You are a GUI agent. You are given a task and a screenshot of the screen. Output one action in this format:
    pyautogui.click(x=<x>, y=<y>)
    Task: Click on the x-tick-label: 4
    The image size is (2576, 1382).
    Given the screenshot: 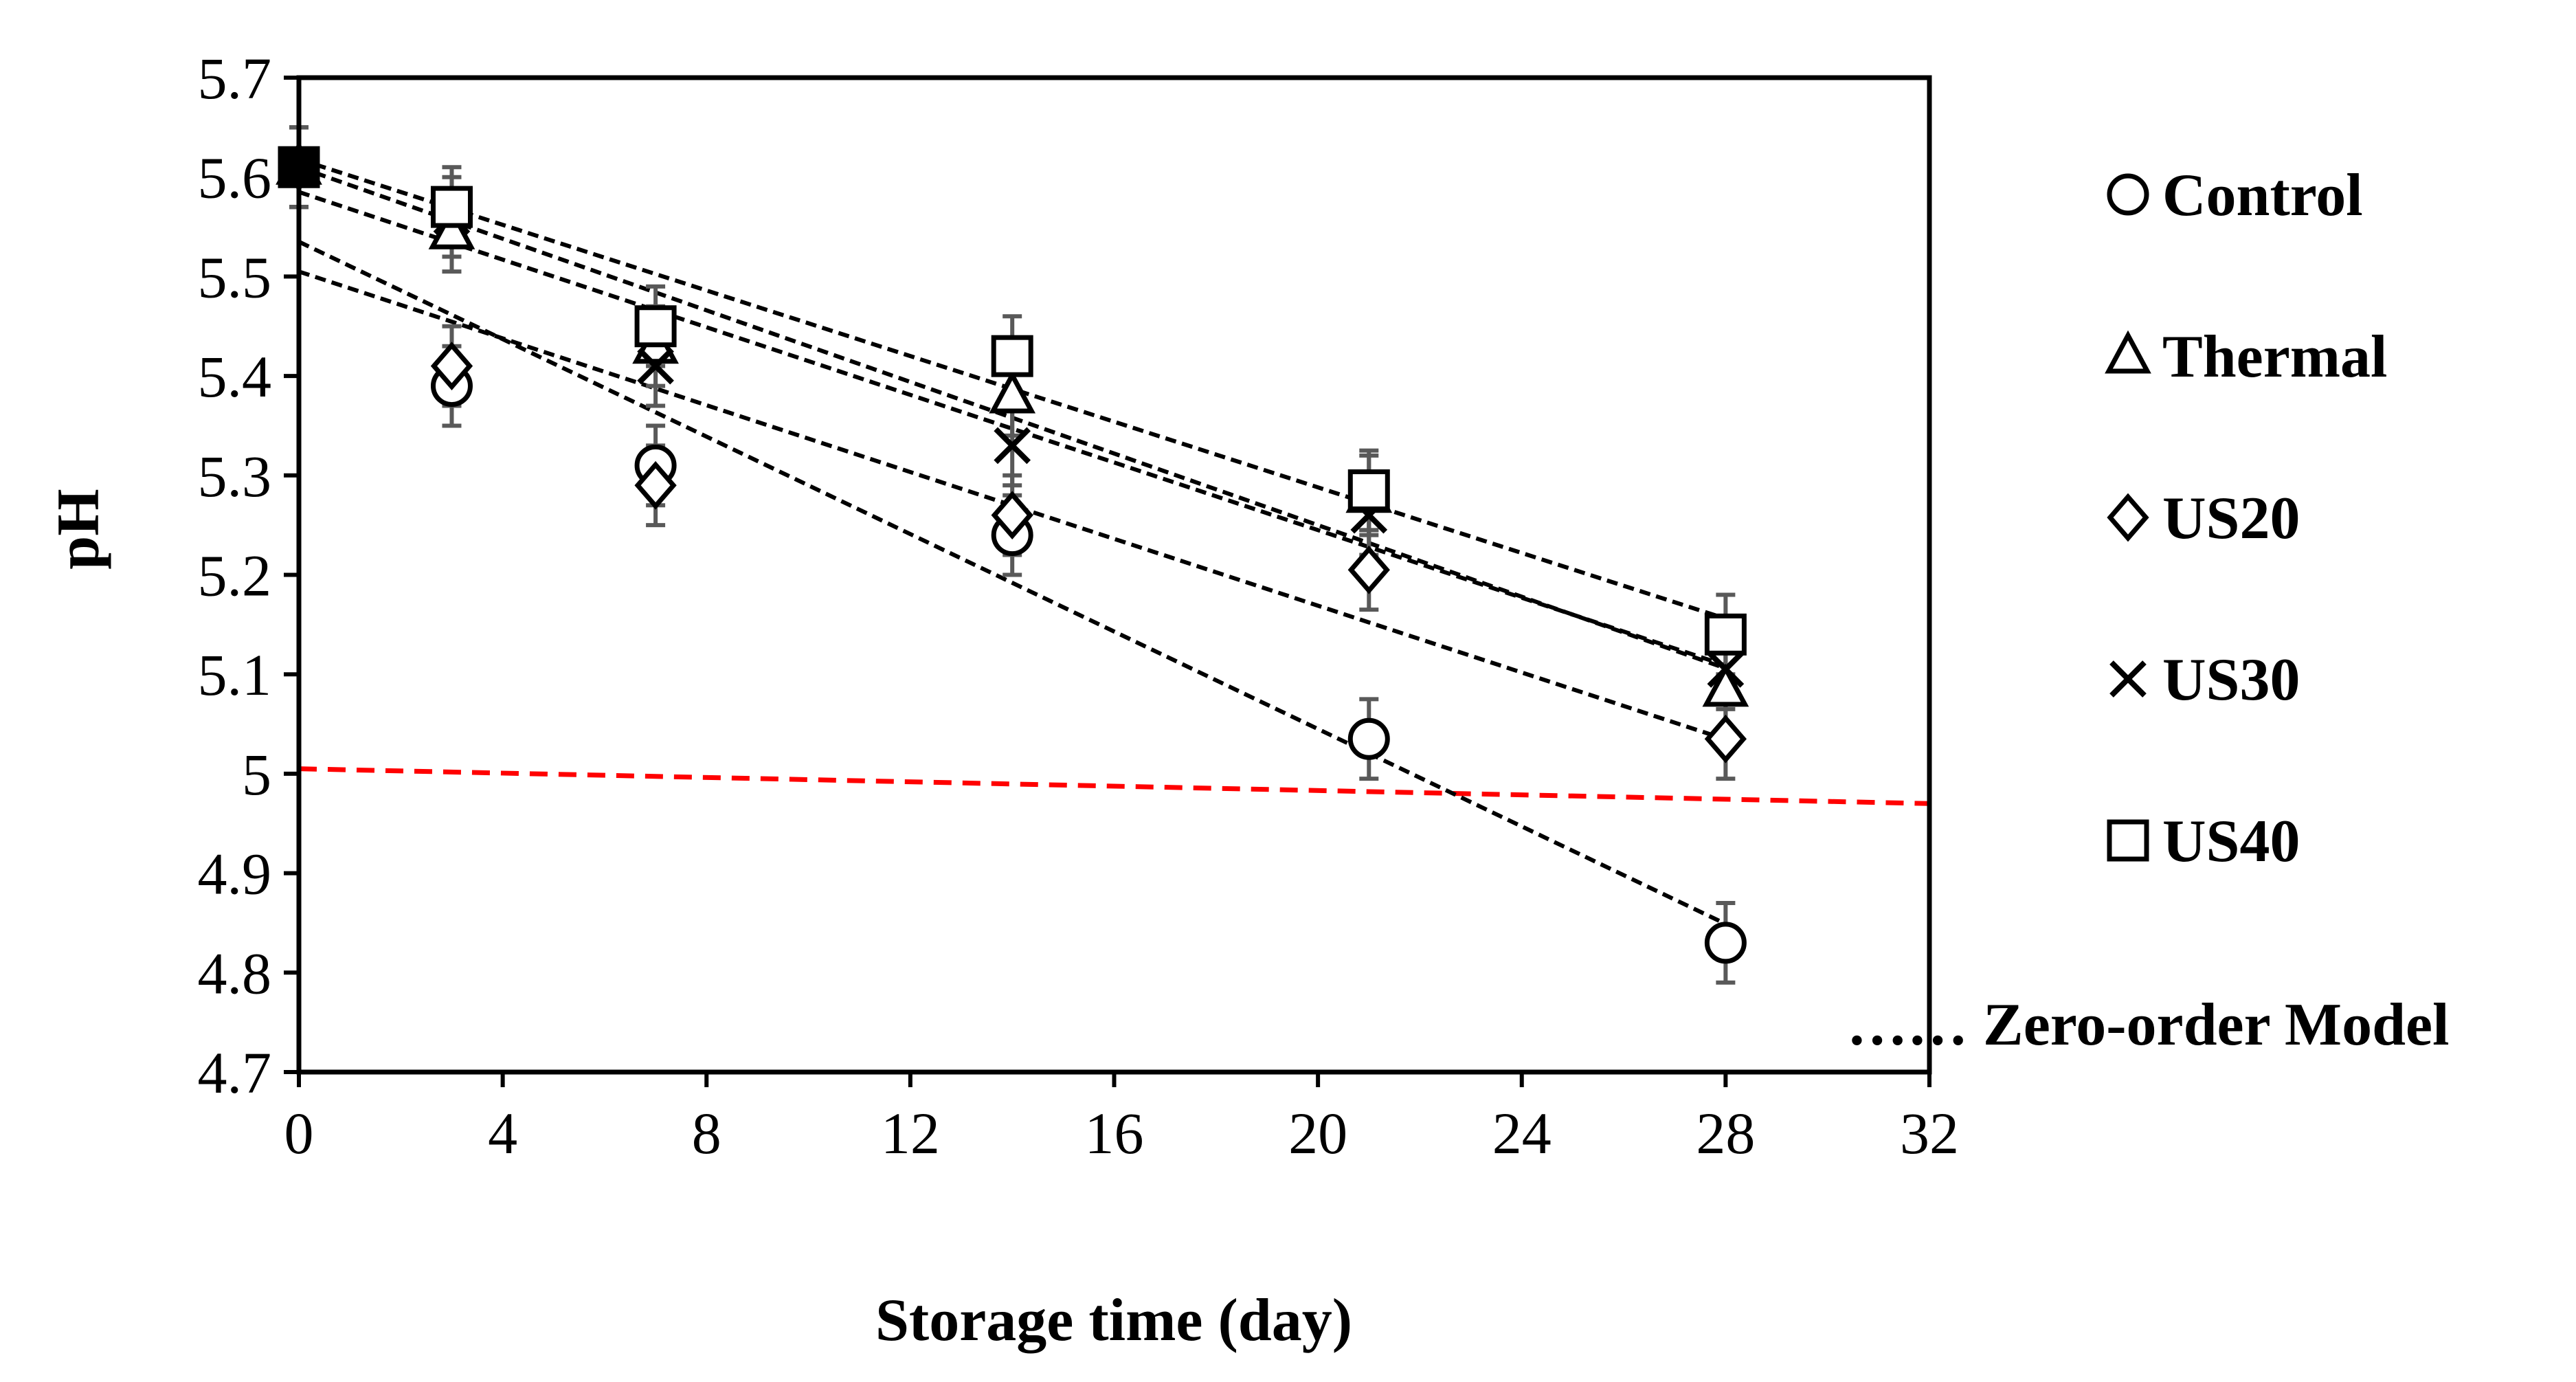 What is the action you would take?
    pyautogui.click(x=502, y=1133)
    